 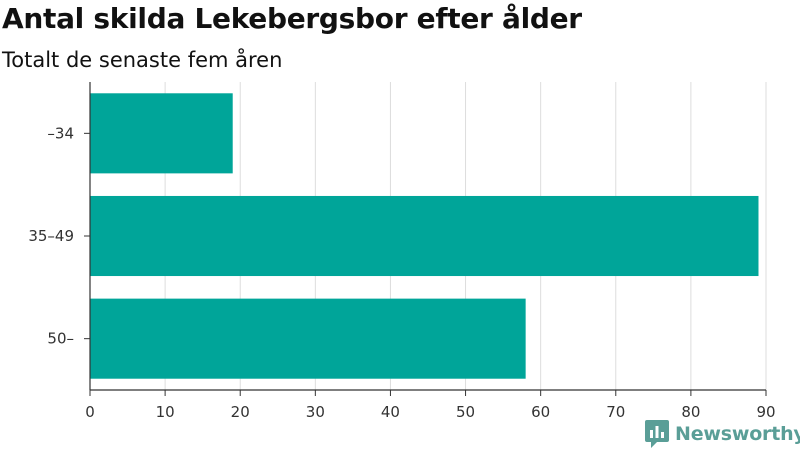 What do you see at coordinates (737, 434) in the screenshot?
I see `logo-text: Newsworthy` at bounding box center [737, 434].